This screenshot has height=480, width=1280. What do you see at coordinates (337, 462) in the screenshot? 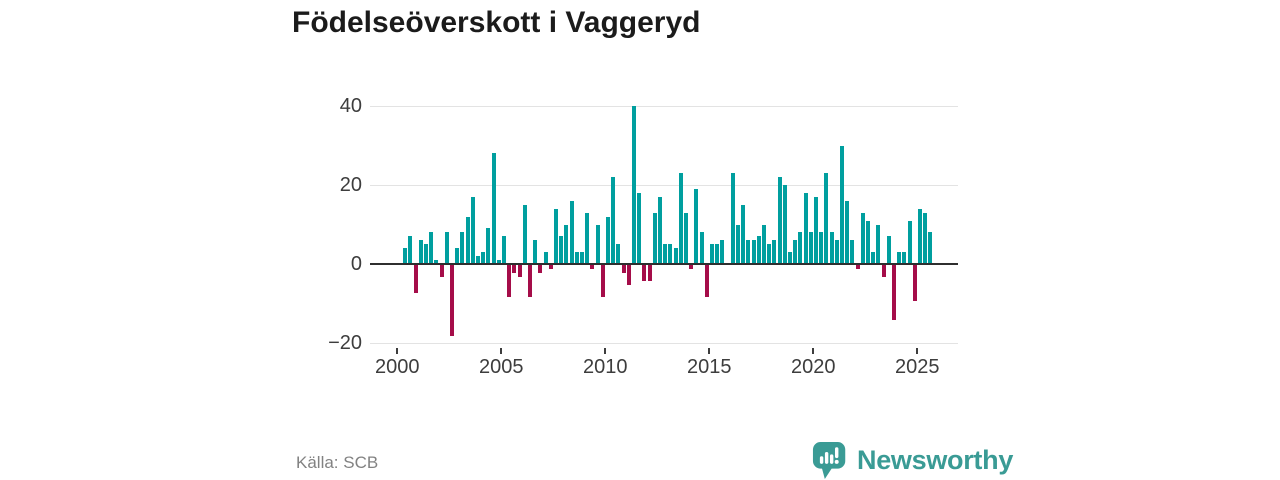
I see `source-label: Källa: SCB` at bounding box center [337, 462].